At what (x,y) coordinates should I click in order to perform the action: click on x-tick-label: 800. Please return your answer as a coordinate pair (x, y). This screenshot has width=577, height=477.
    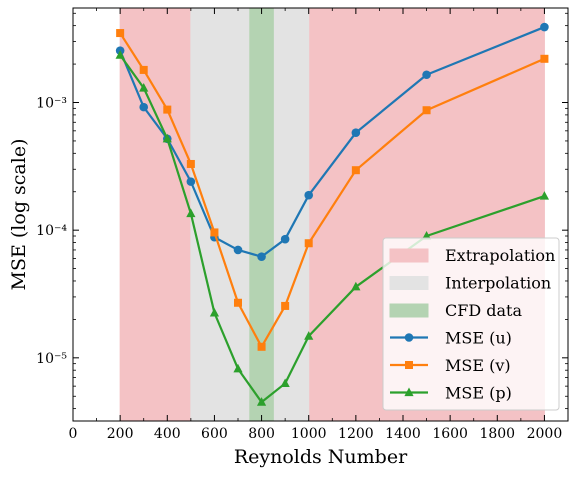
    Looking at the image, I should click on (261, 434).